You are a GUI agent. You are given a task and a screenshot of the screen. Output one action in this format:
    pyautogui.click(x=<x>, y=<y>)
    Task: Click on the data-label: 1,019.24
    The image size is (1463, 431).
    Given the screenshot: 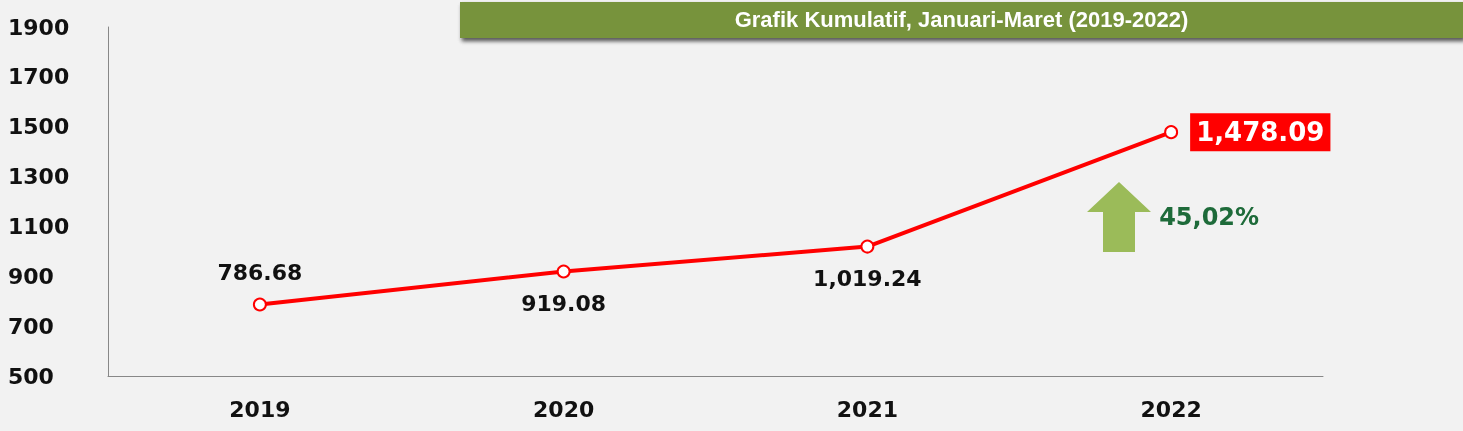 What is the action you would take?
    pyautogui.click(x=867, y=279)
    